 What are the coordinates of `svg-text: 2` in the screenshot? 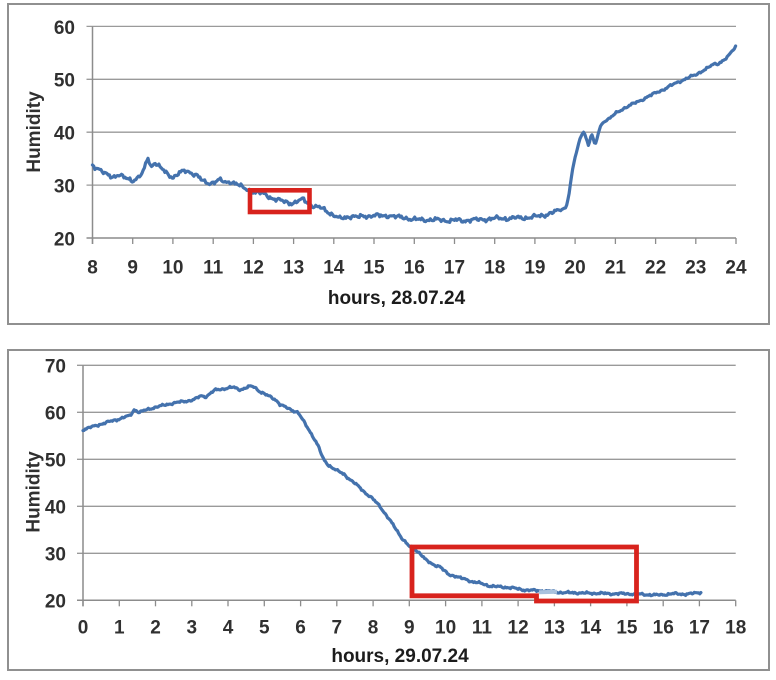 It's located at (155, 628).